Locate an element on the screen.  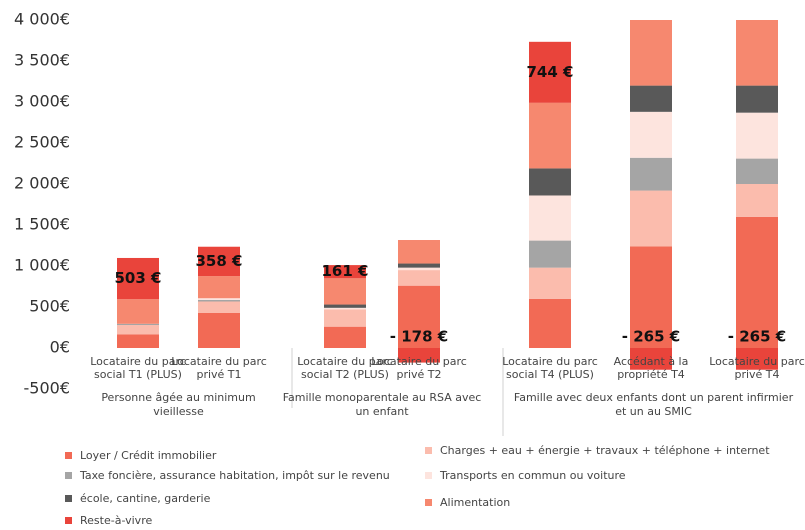
legend-label: Loyer / Crédit immobilier is located at coordinates (148, 455).